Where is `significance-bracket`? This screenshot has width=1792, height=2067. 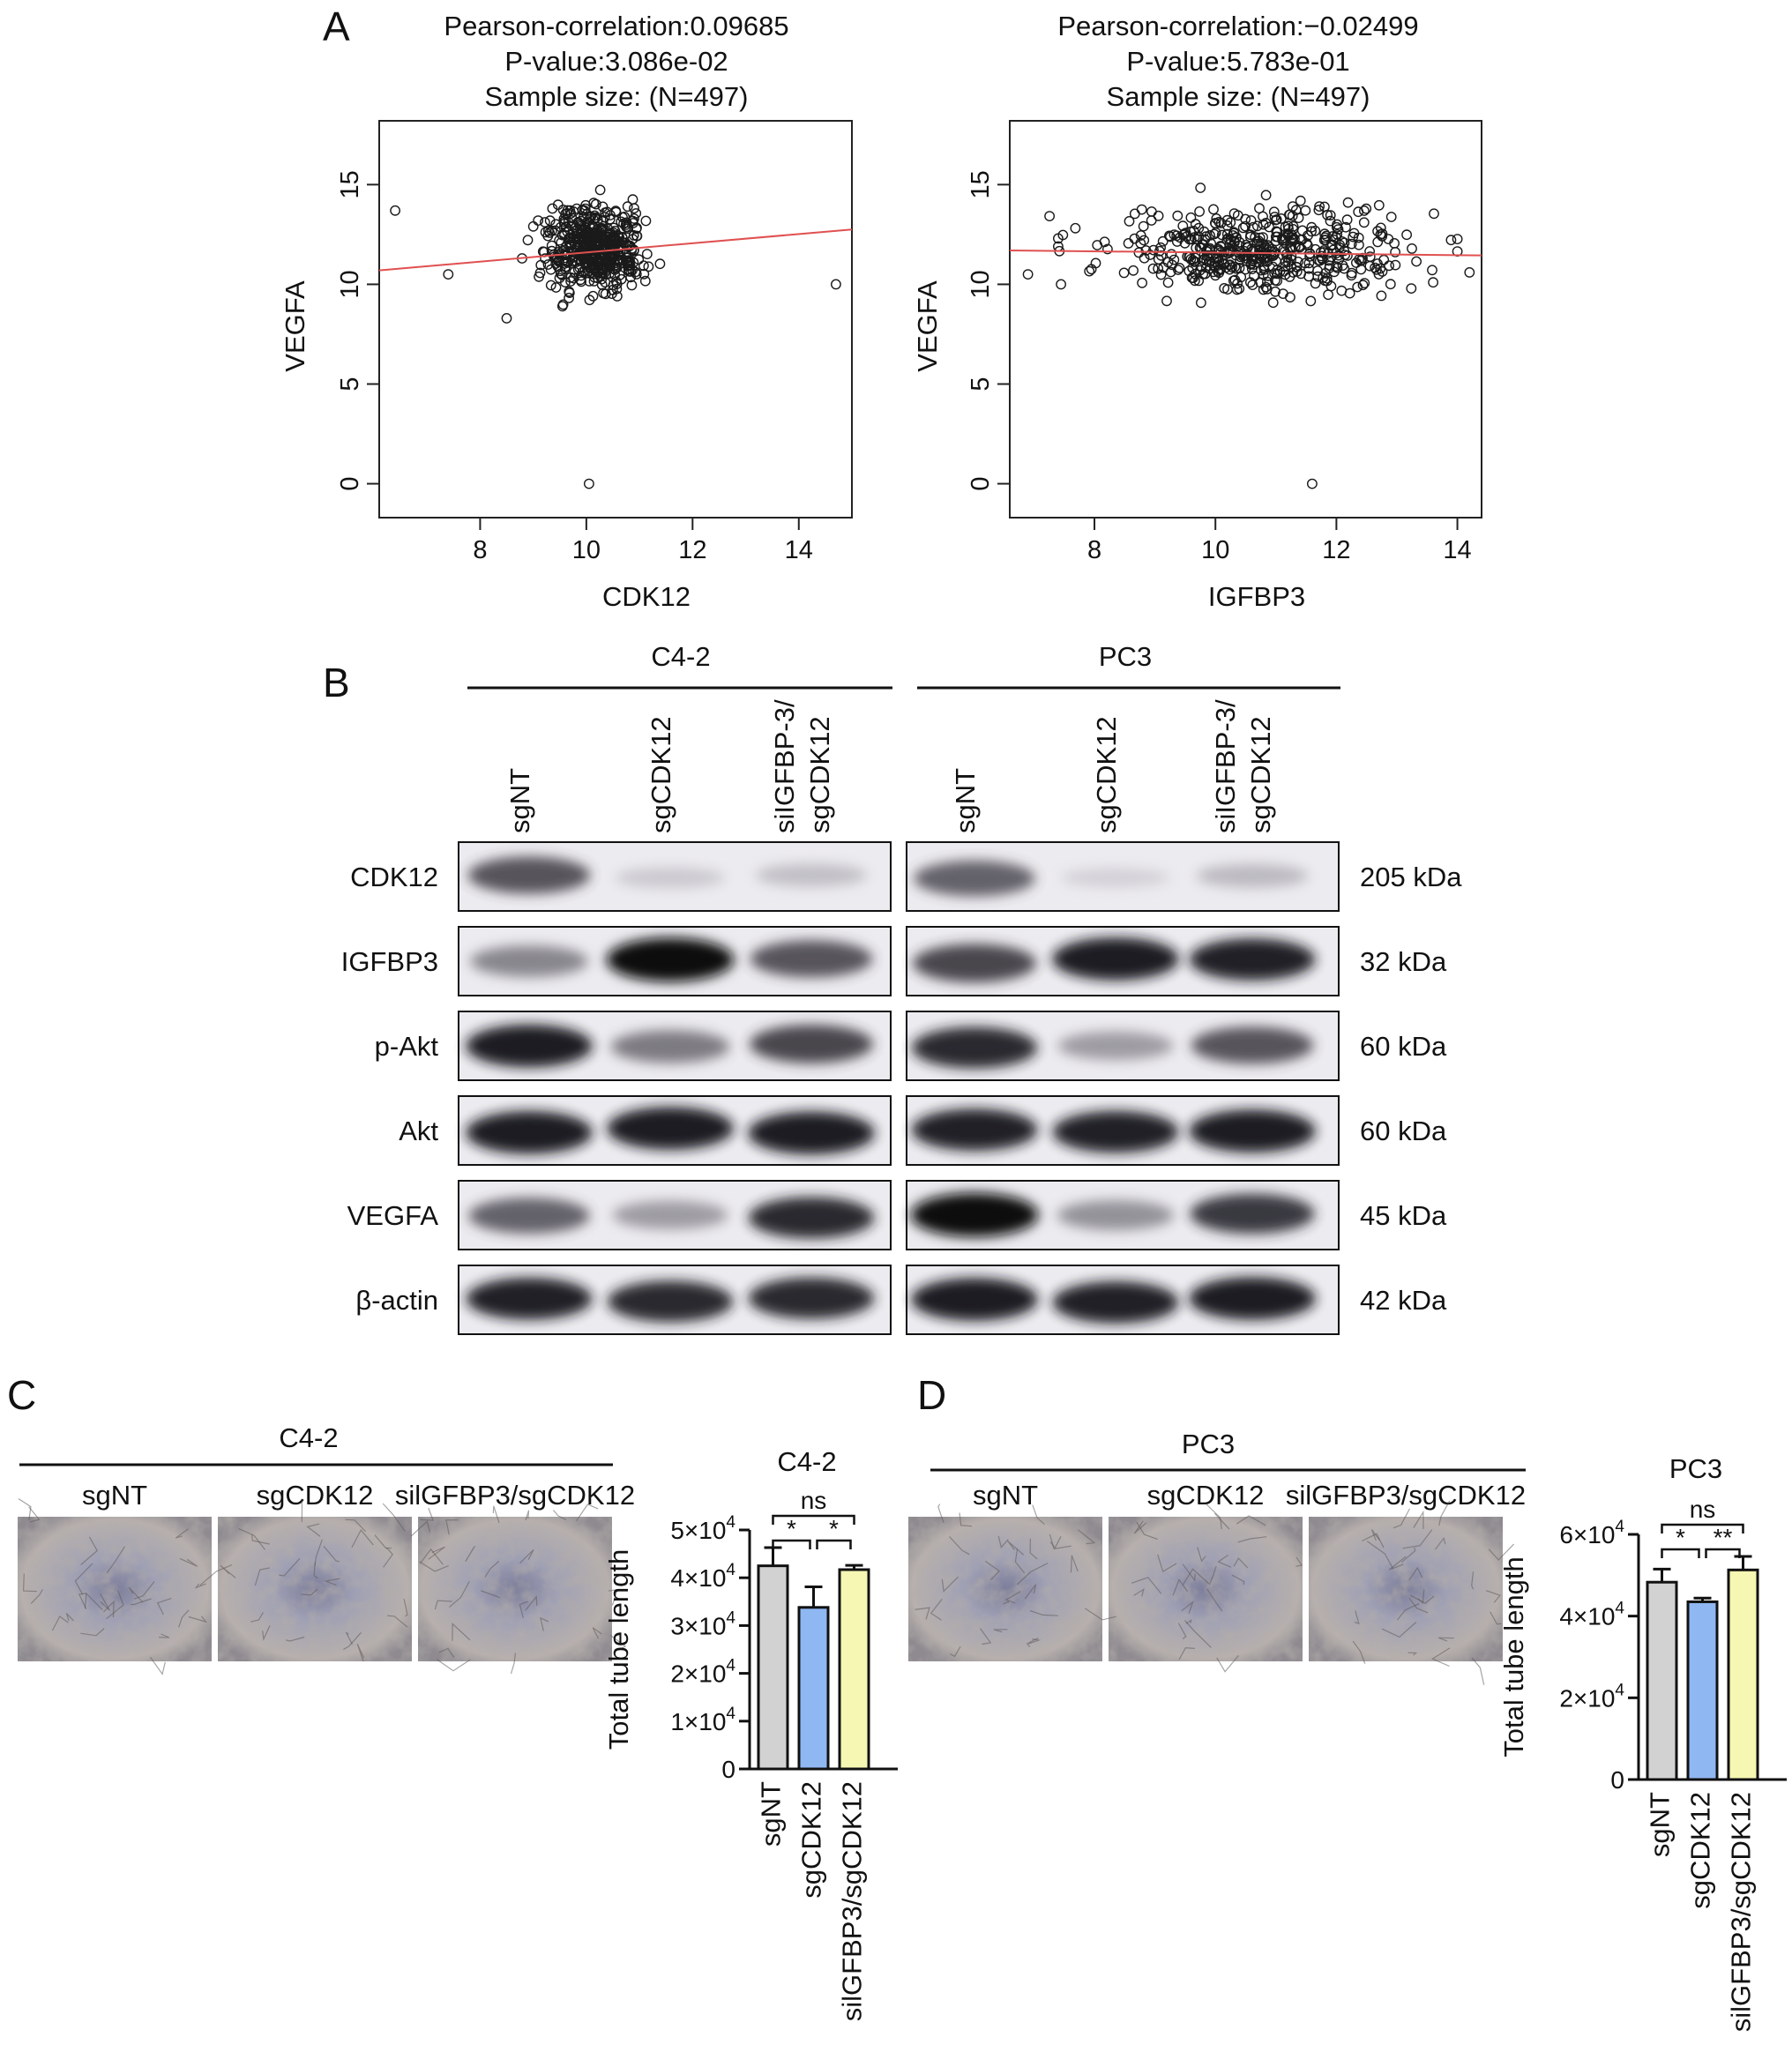 significance-bracket is located at coordinates (1723, 1554).